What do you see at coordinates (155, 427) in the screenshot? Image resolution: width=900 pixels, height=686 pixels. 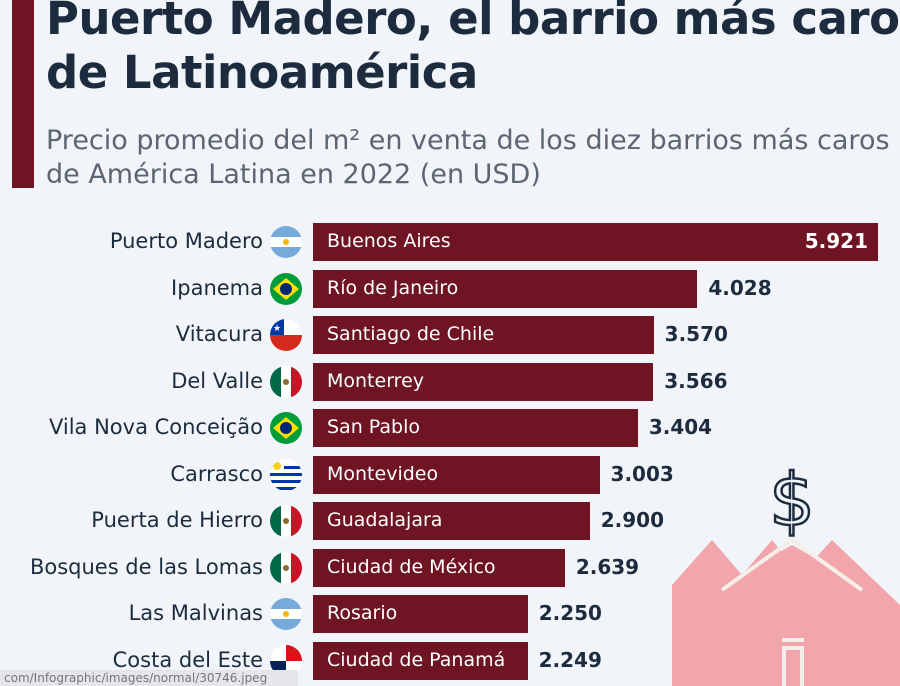 I see `category-label: Vila Nova Conceição` at bounding box center [155, 427].